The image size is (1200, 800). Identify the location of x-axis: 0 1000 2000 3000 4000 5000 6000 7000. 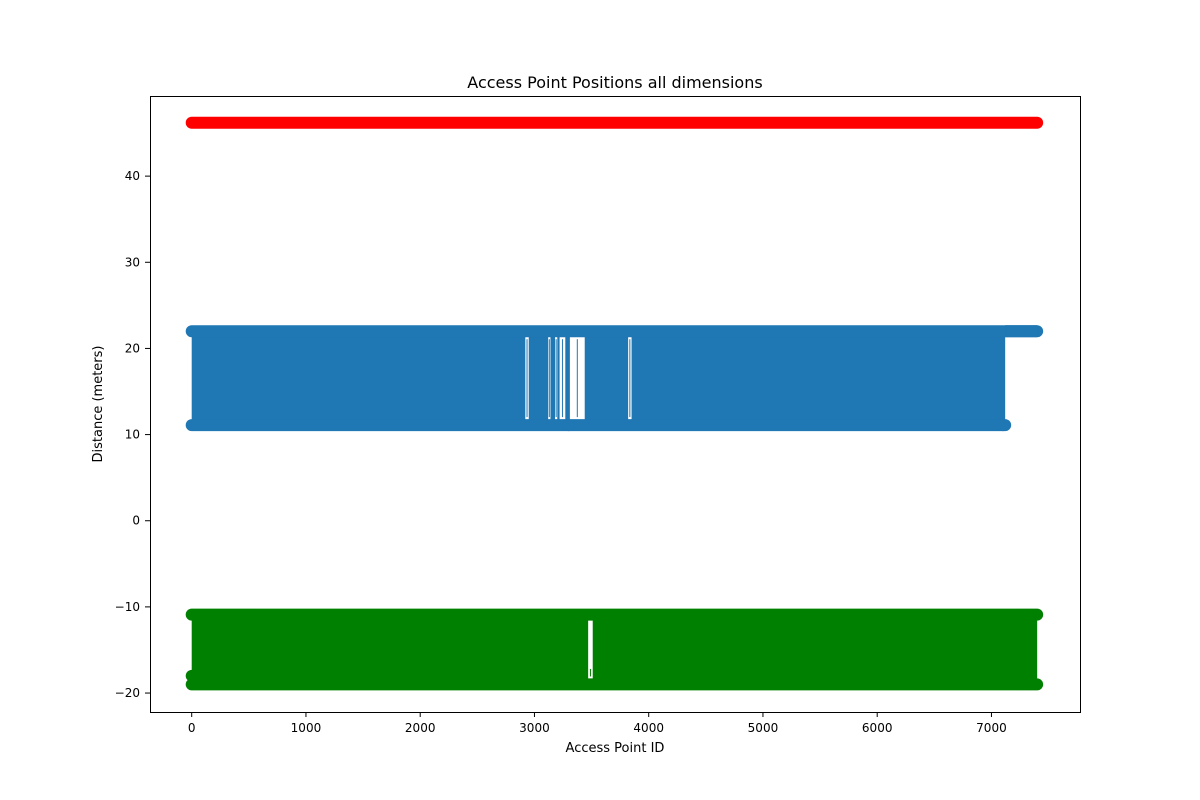
(597, 723).